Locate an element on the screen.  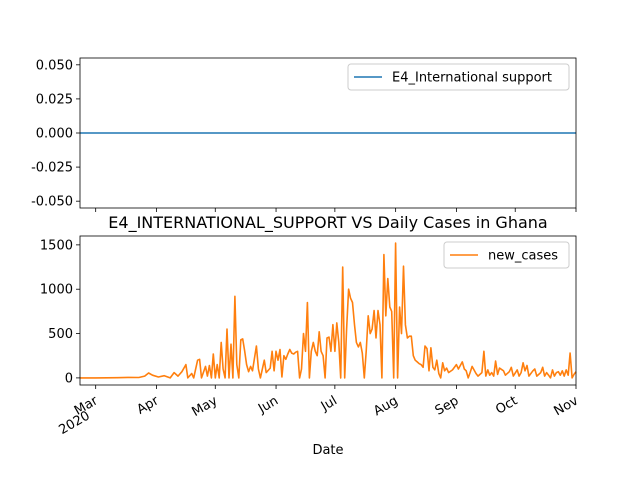
bottom-y-tick-label: 500 is located at coordinates (60, 334).